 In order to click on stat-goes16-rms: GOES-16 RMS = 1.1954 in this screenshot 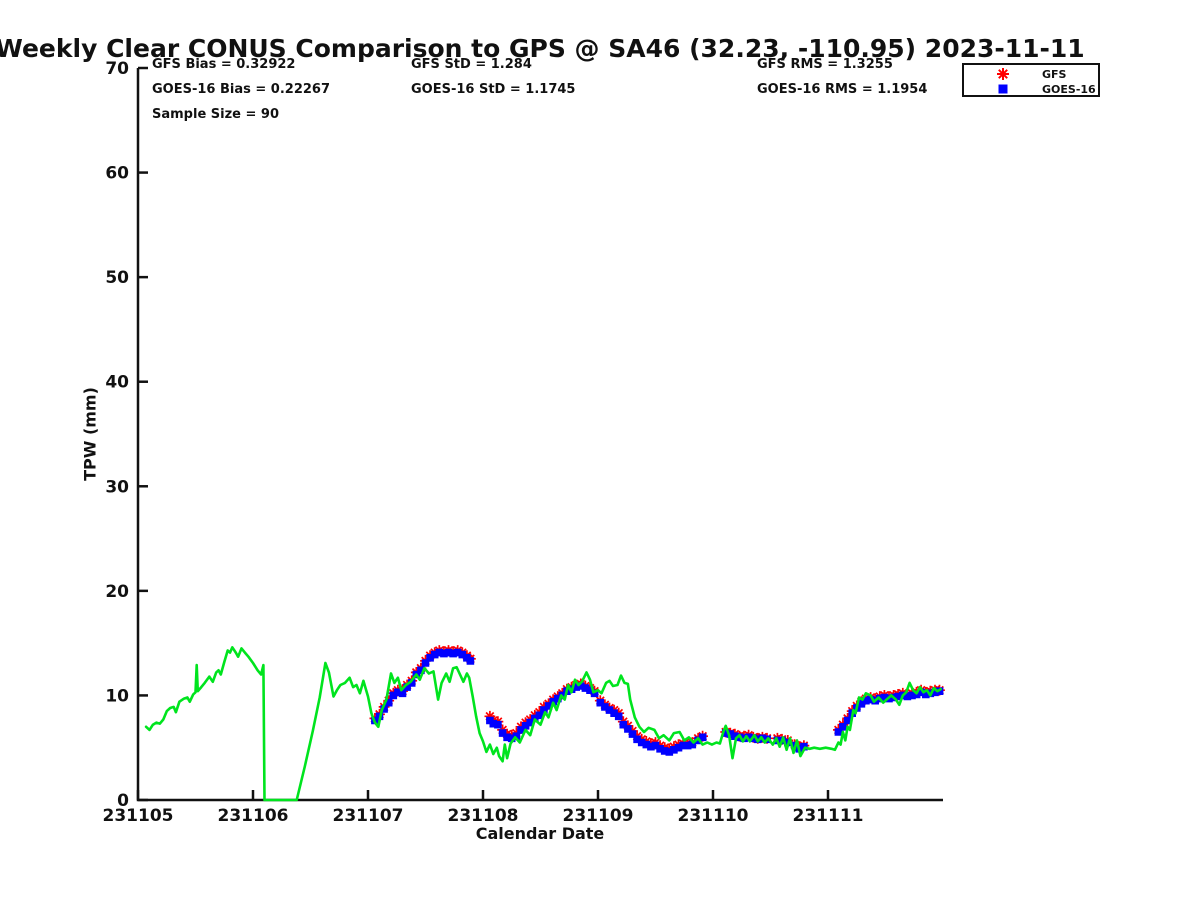, I will do `click(842, 89)`.